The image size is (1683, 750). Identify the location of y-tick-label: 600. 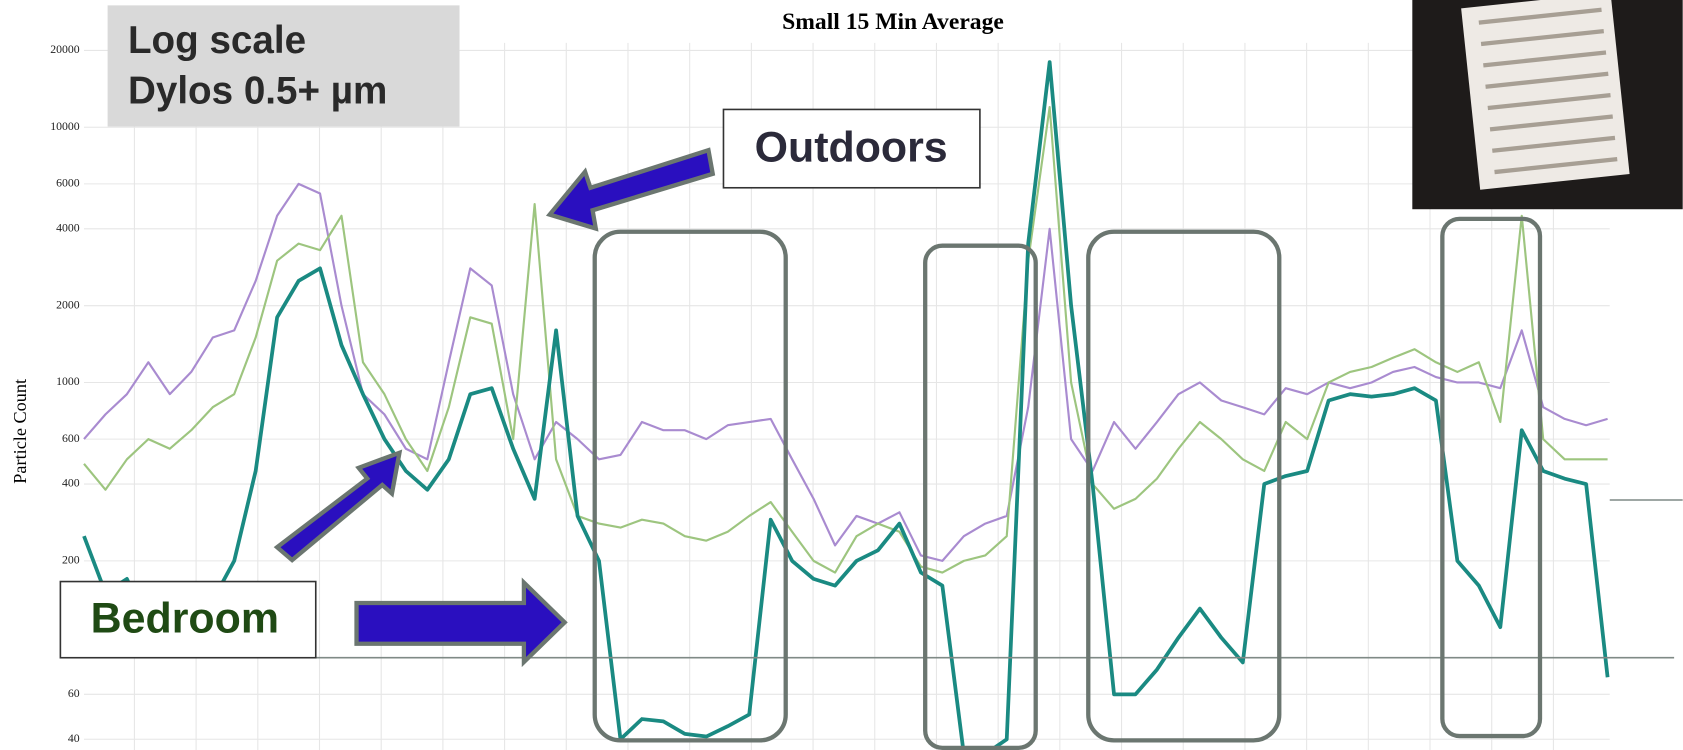
(71, 438).